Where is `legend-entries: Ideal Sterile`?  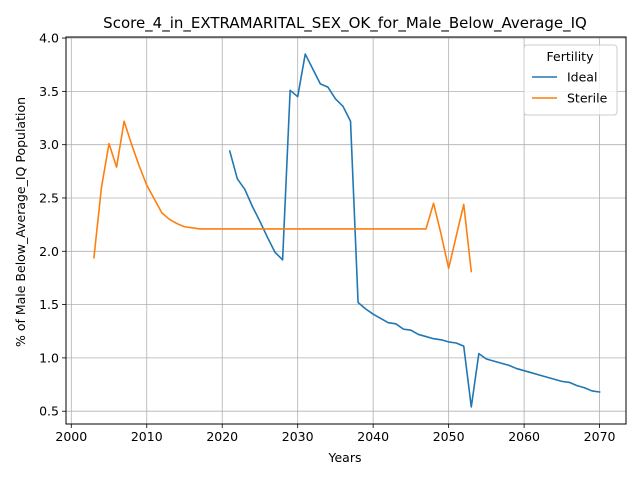 legend-entries: Ideal Sterile is located at coordinates (570, 88).